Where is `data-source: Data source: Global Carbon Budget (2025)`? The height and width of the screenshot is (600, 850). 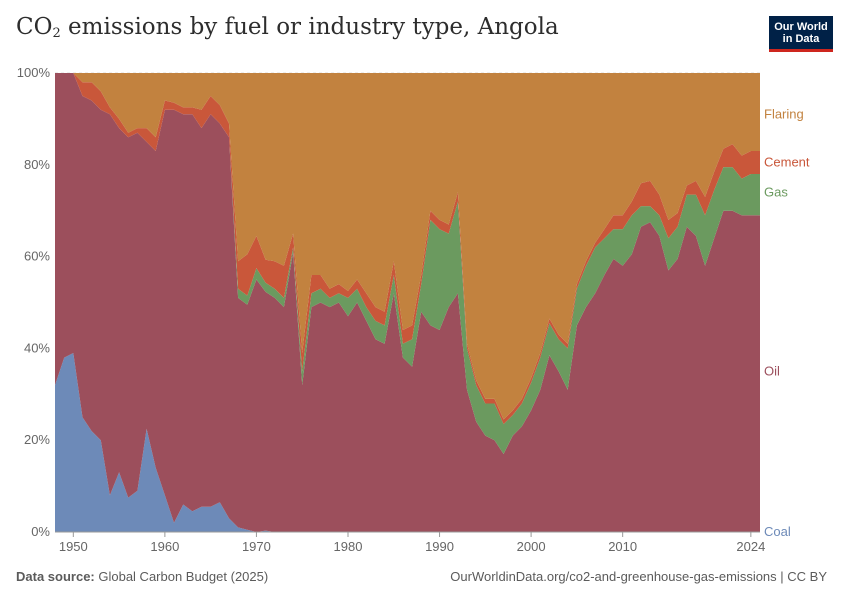
data-source: Data source: Global Carbon Budget (2025) is located at coordinates (142, 576).